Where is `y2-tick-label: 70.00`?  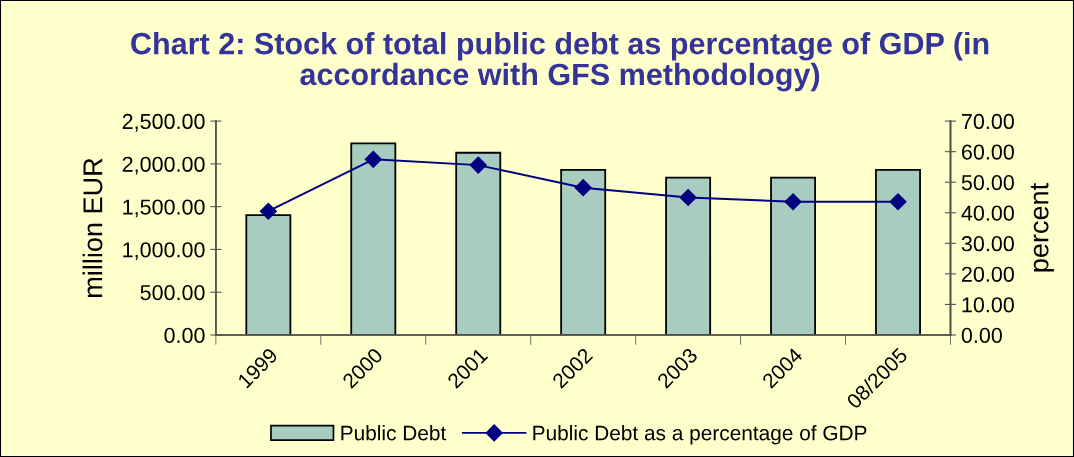 y2-tick-label: 70.00 is located at coordinates (988, 121).